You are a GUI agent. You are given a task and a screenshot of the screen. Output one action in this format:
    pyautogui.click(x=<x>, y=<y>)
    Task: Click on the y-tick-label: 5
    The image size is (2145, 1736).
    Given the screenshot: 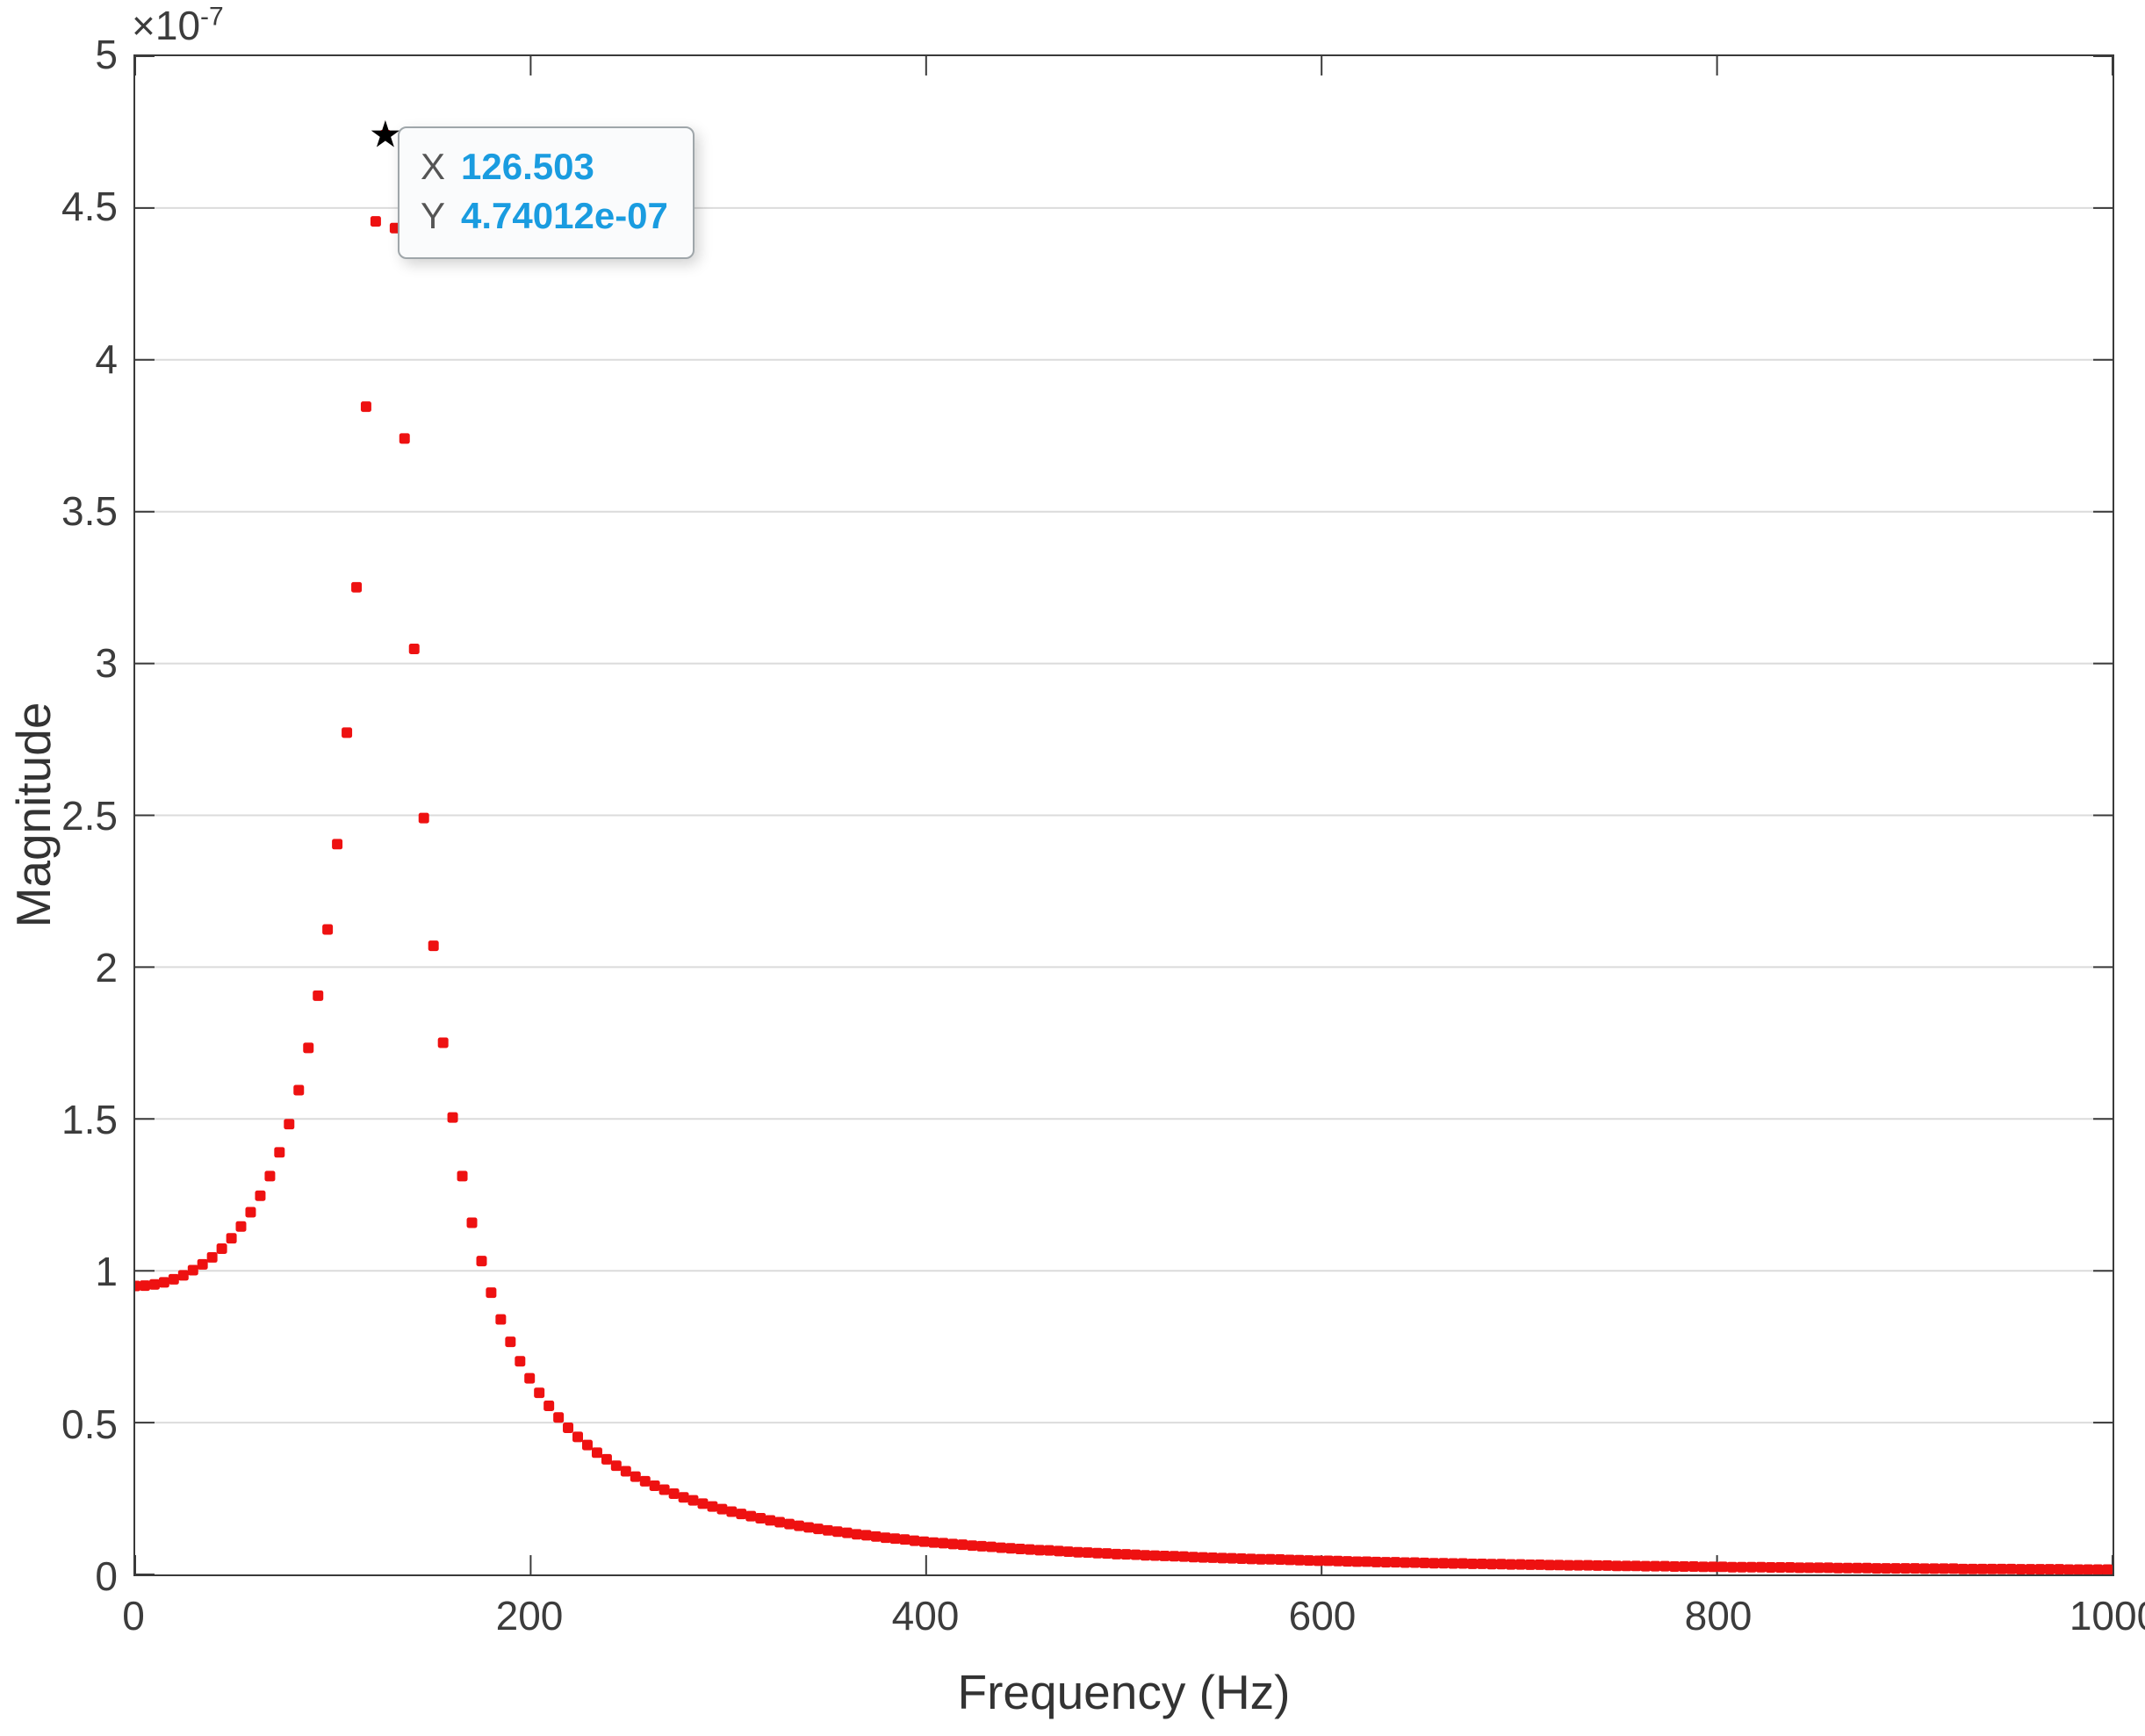 What is the action you would take?
    pyautogui.click(x=107, y=54)
    